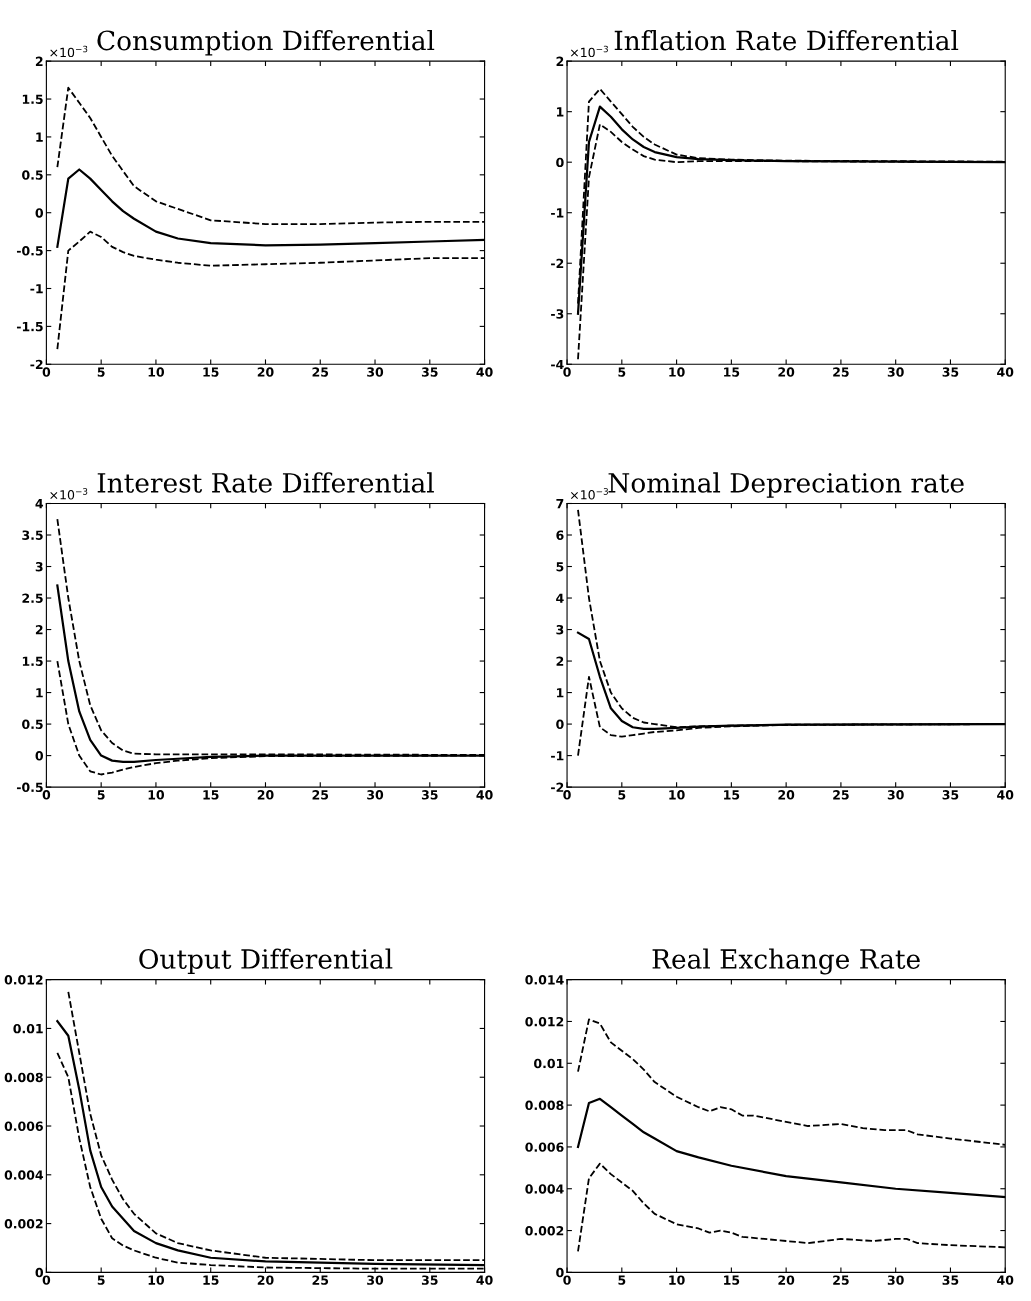 This screenshot has width=1031, height=1301. I want to click on y-tick-label: 0.006, so click(23, 1126).